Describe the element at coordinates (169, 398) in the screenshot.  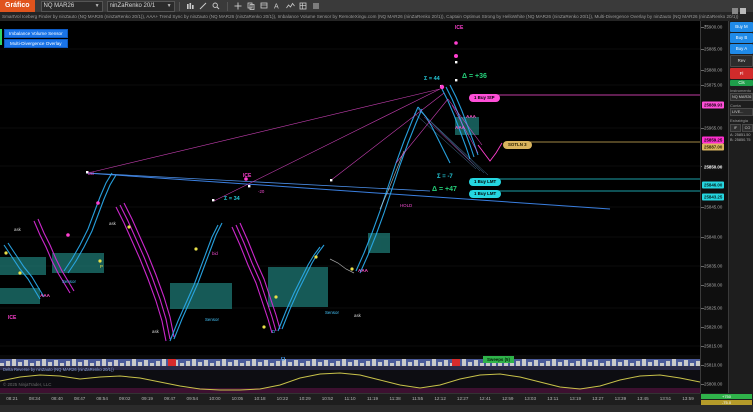
I see `time-axis-label: 09:47` at that location.